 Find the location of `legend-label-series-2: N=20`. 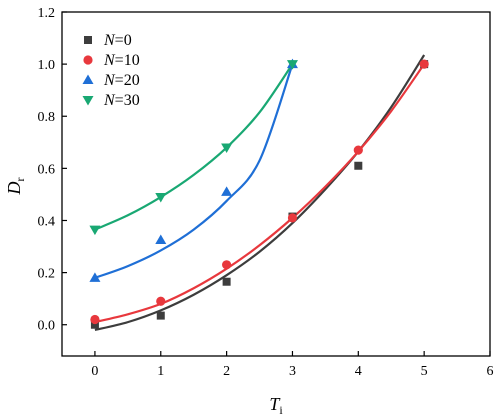

legend-label-series-2: N=20 is located at coordinates (121, 80).